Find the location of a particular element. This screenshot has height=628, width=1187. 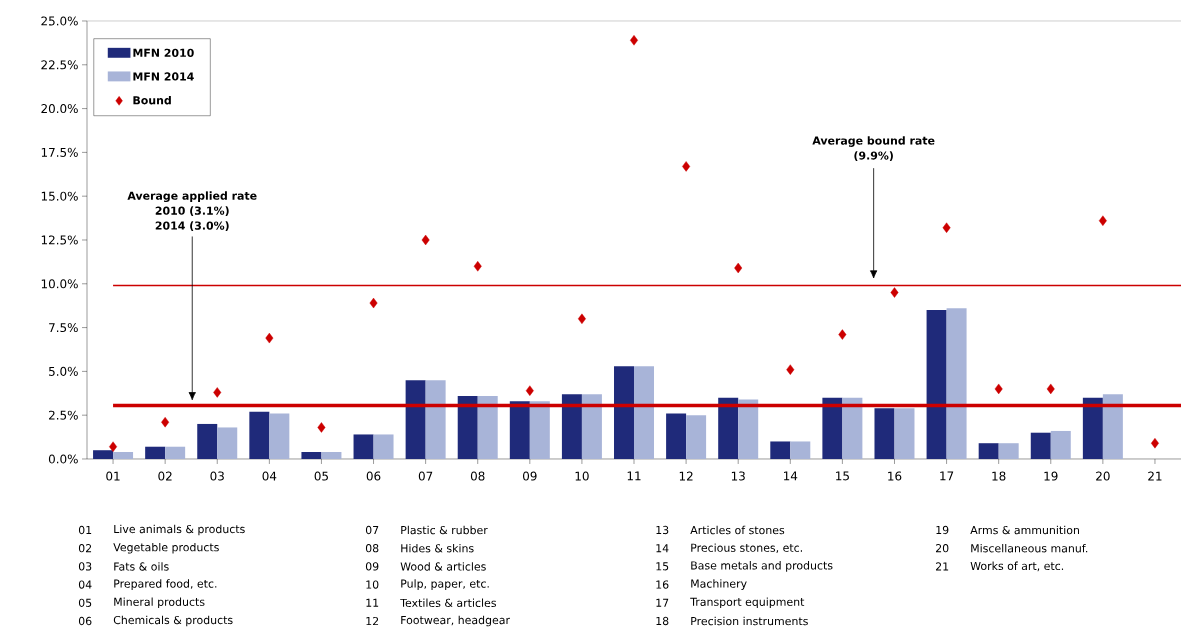

text: Machinery is located at coordinates (719, 584).